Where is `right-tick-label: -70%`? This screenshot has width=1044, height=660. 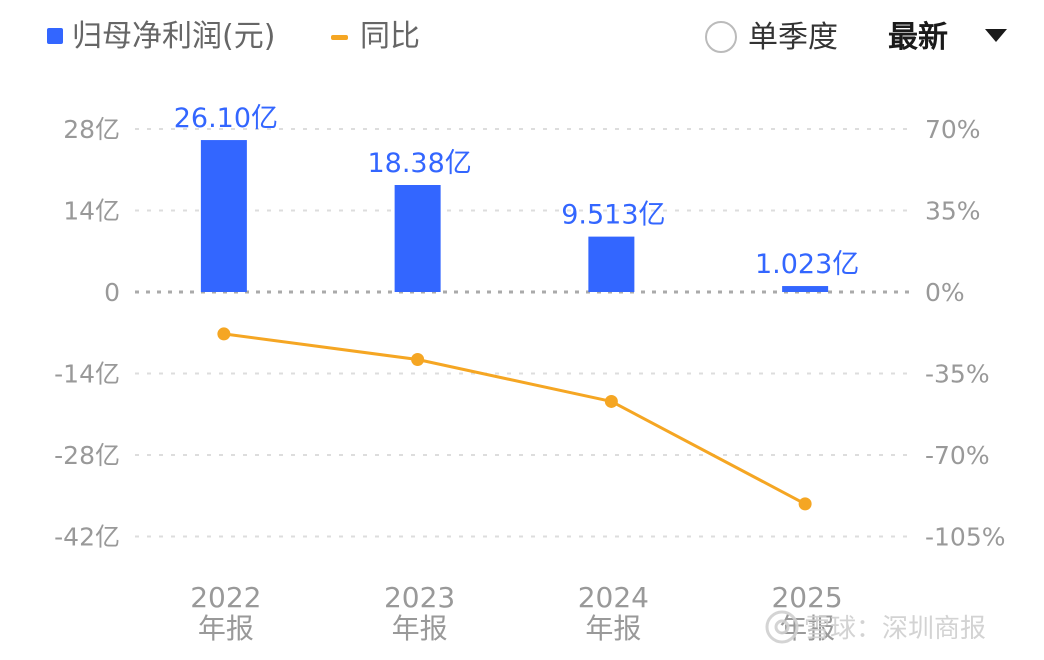
right-tick-label: -70% is located at coordinates (957, 455).